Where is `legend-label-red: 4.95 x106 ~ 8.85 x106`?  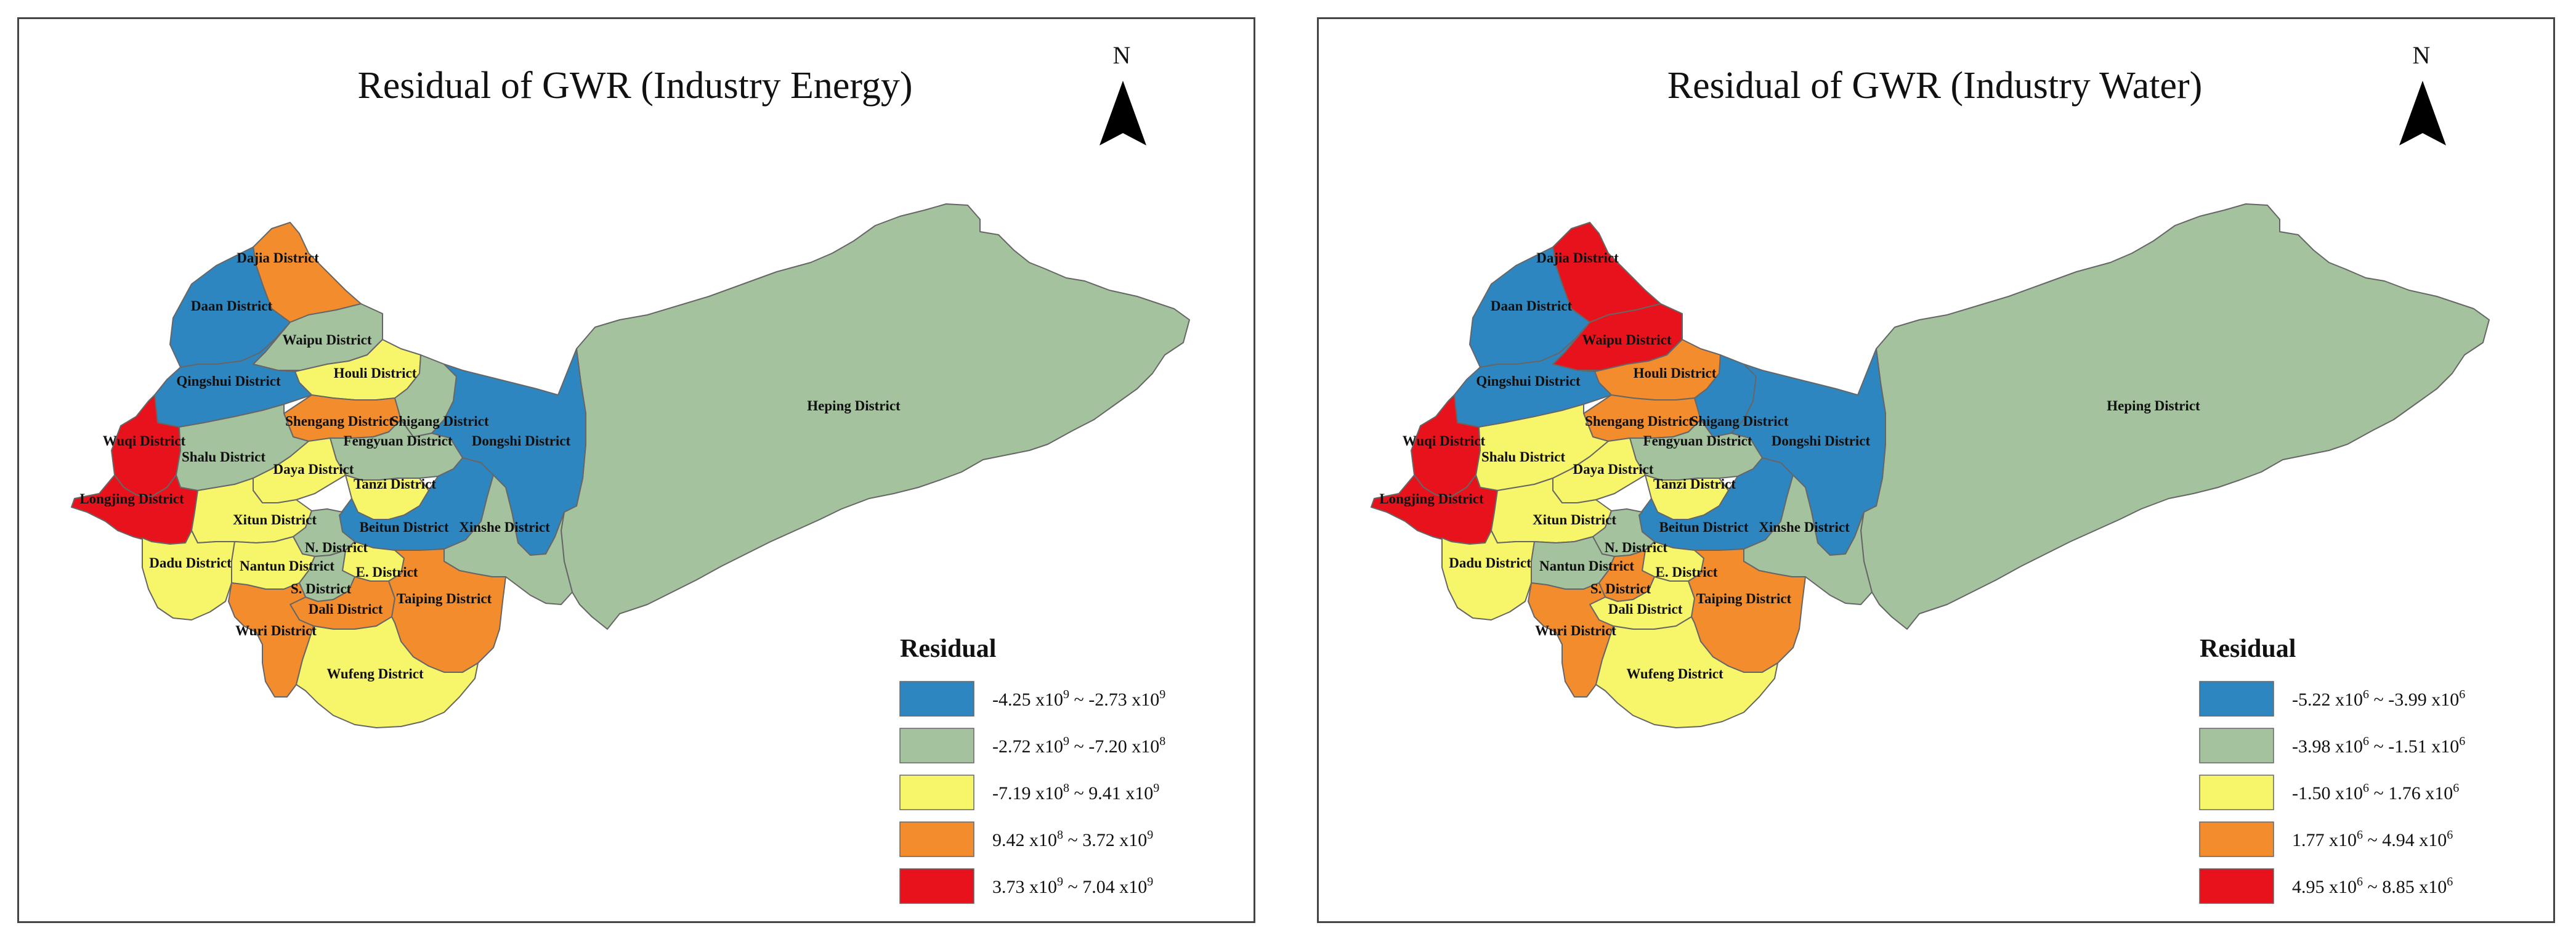
legend-label-red: 4.95 x106 ~ 8.85 x106 is located at coordinates (2372, 886).